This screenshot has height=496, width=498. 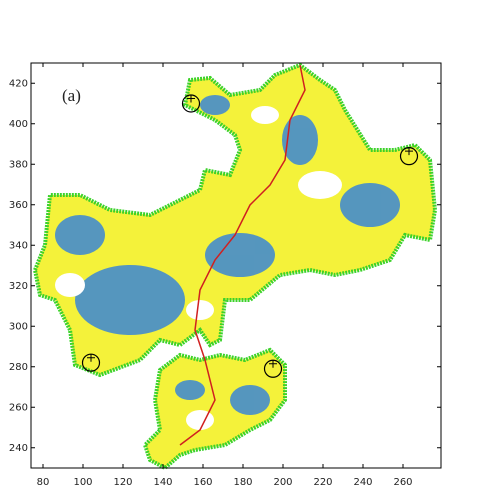 I want to click on y-tick-label: 340, so click(x=18, y=245).